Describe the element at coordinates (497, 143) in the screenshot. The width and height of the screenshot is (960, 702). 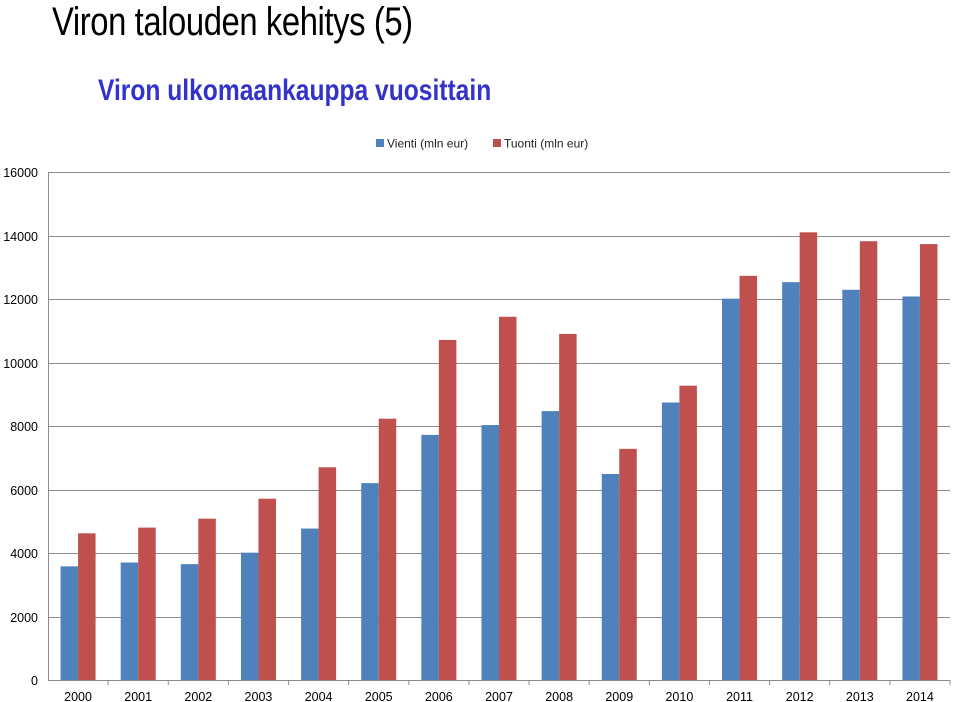
I see `legend-swatch-tuonti` at that location.